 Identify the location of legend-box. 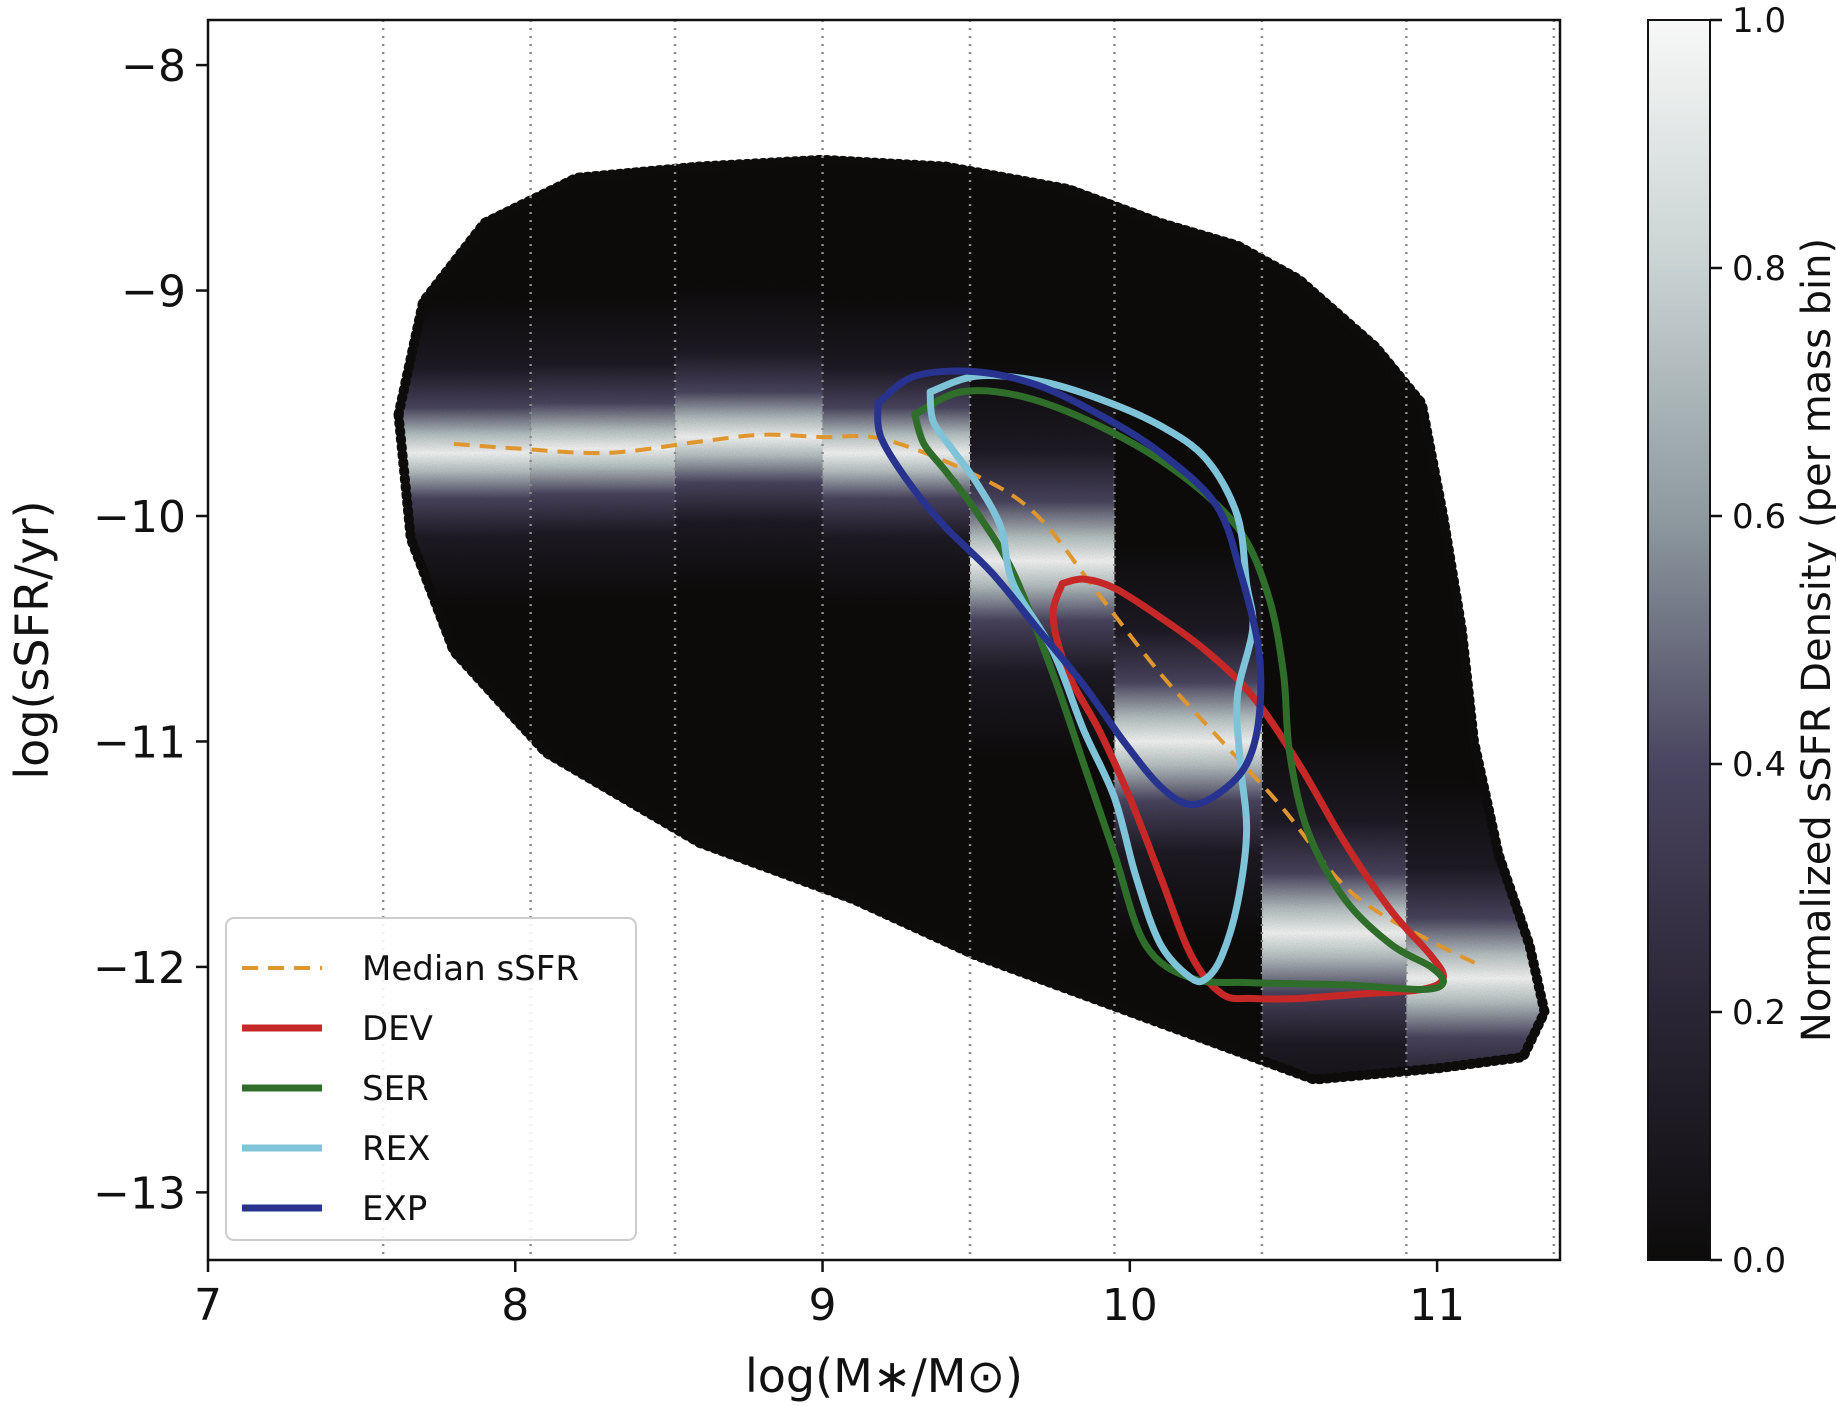
(431, 1079).